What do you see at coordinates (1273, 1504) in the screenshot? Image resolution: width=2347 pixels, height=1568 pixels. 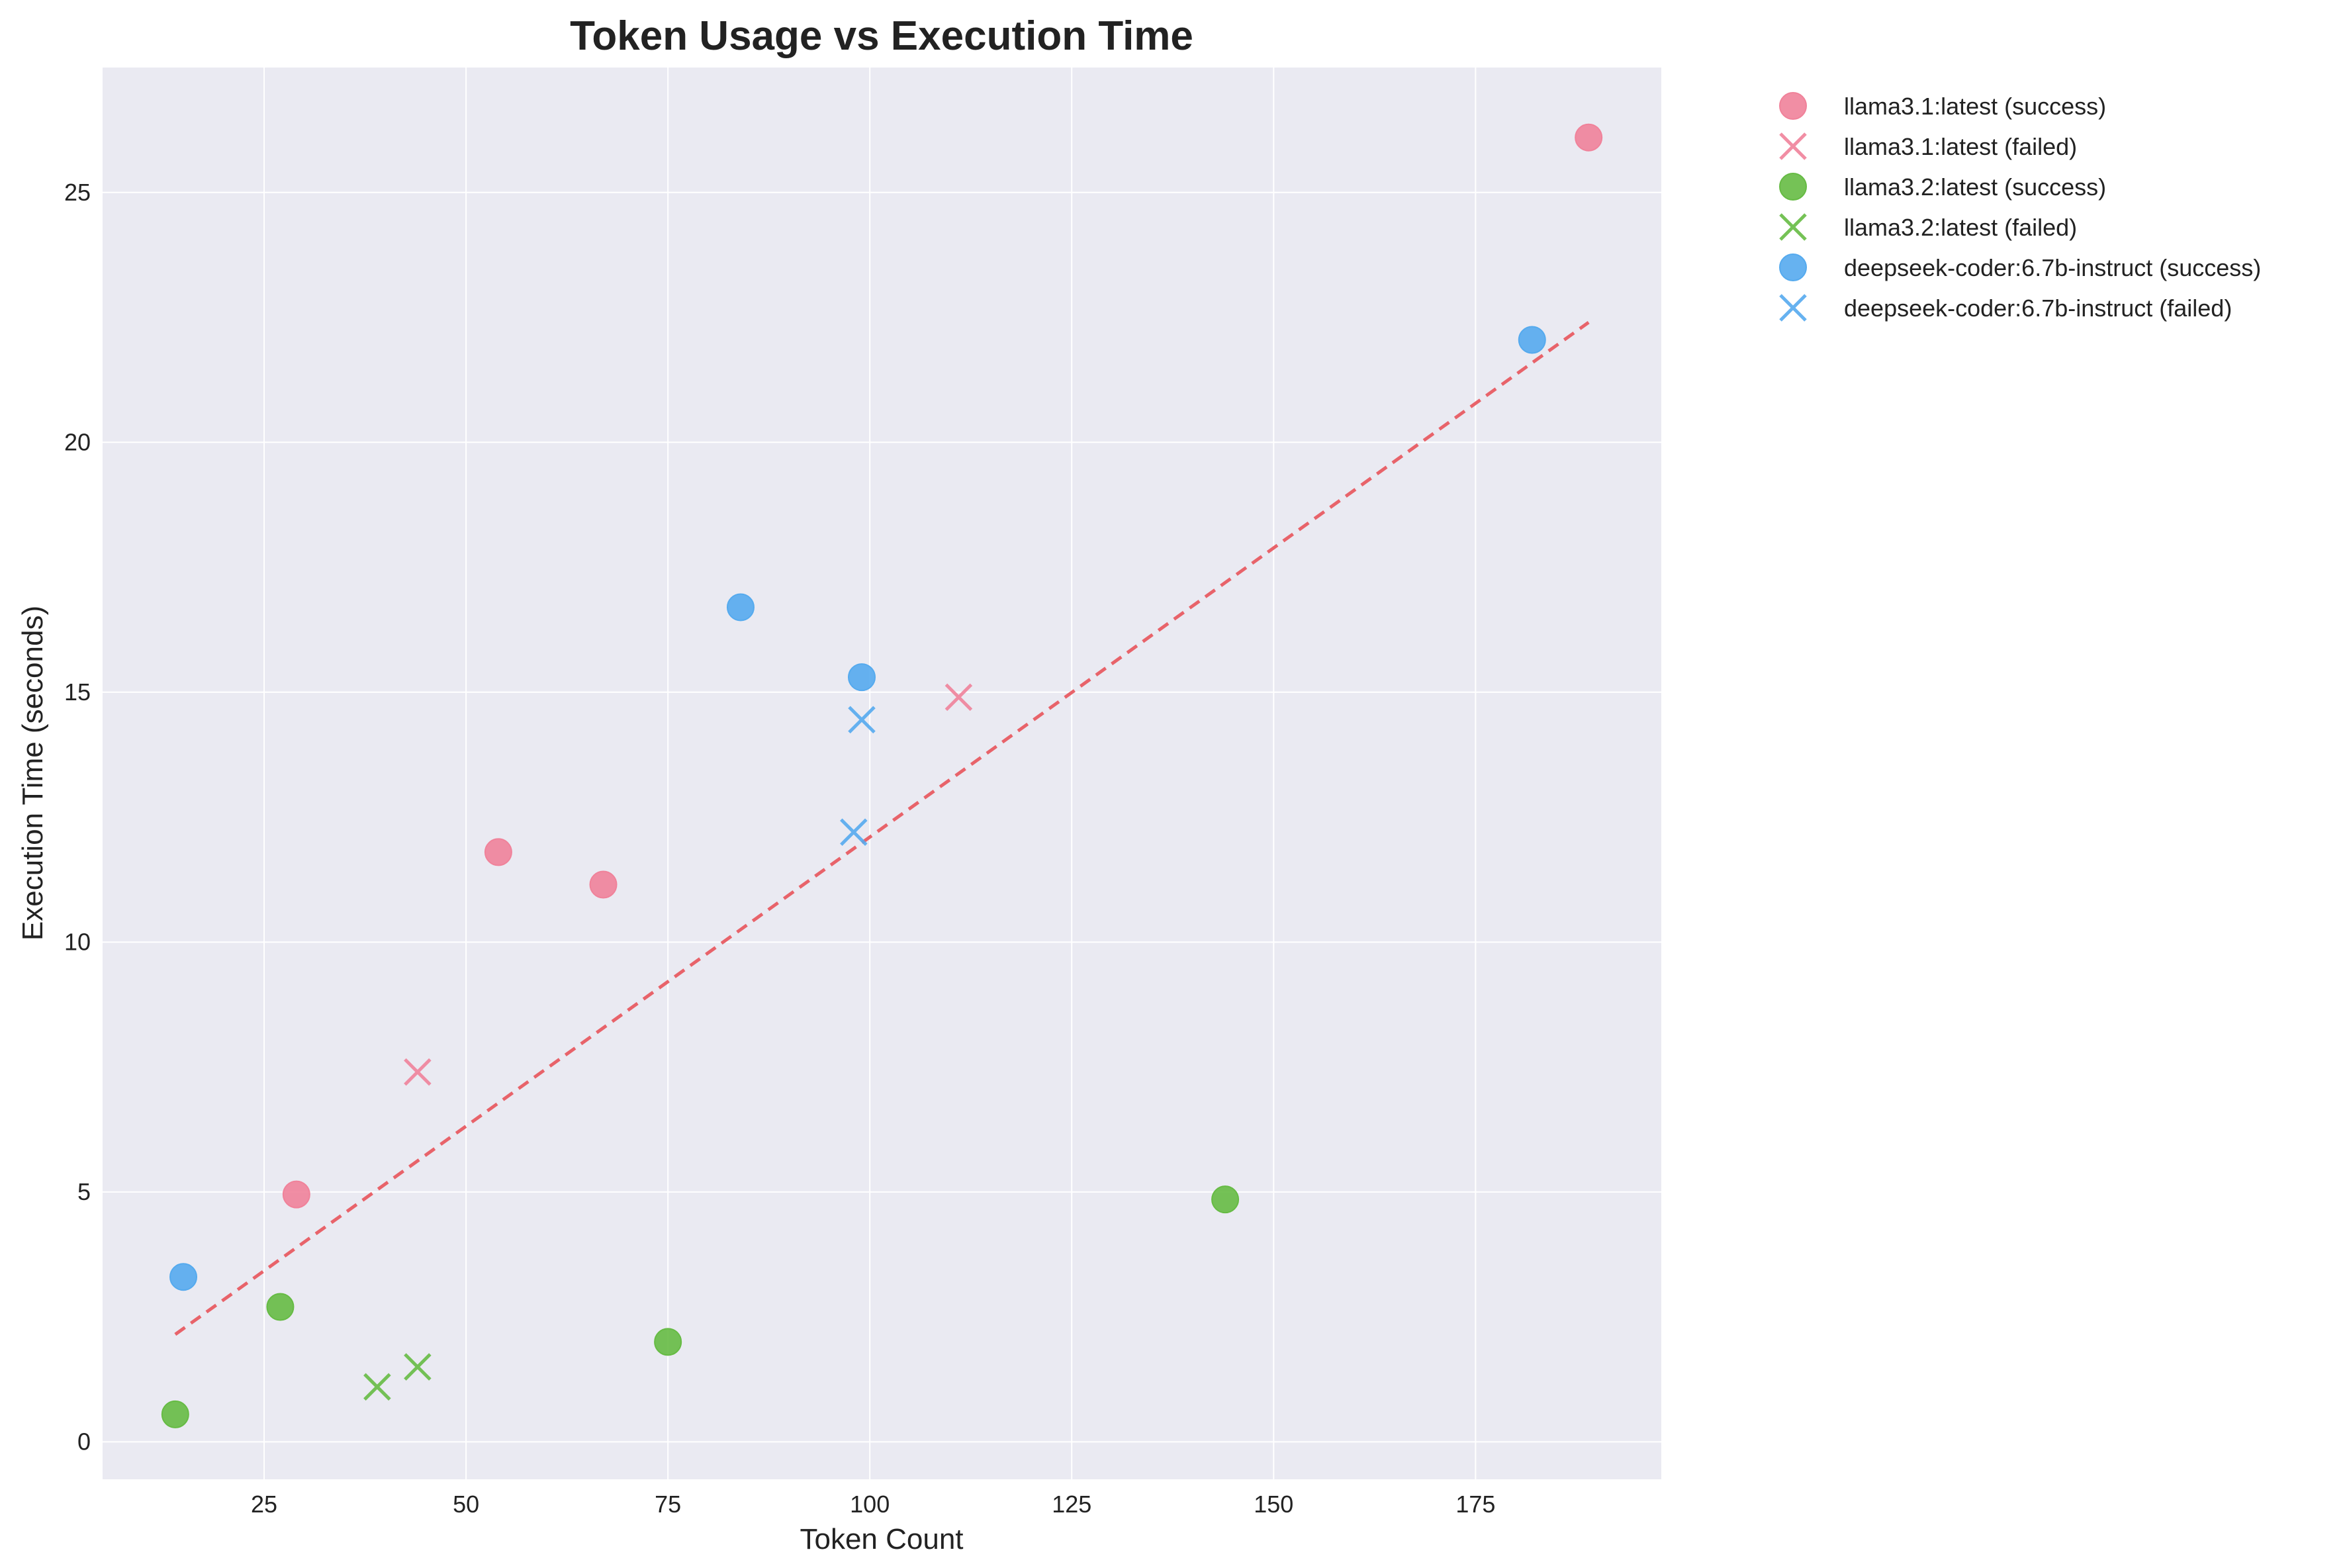 I see `x-tick-label: 150` at bounding box center [1273, 1504].